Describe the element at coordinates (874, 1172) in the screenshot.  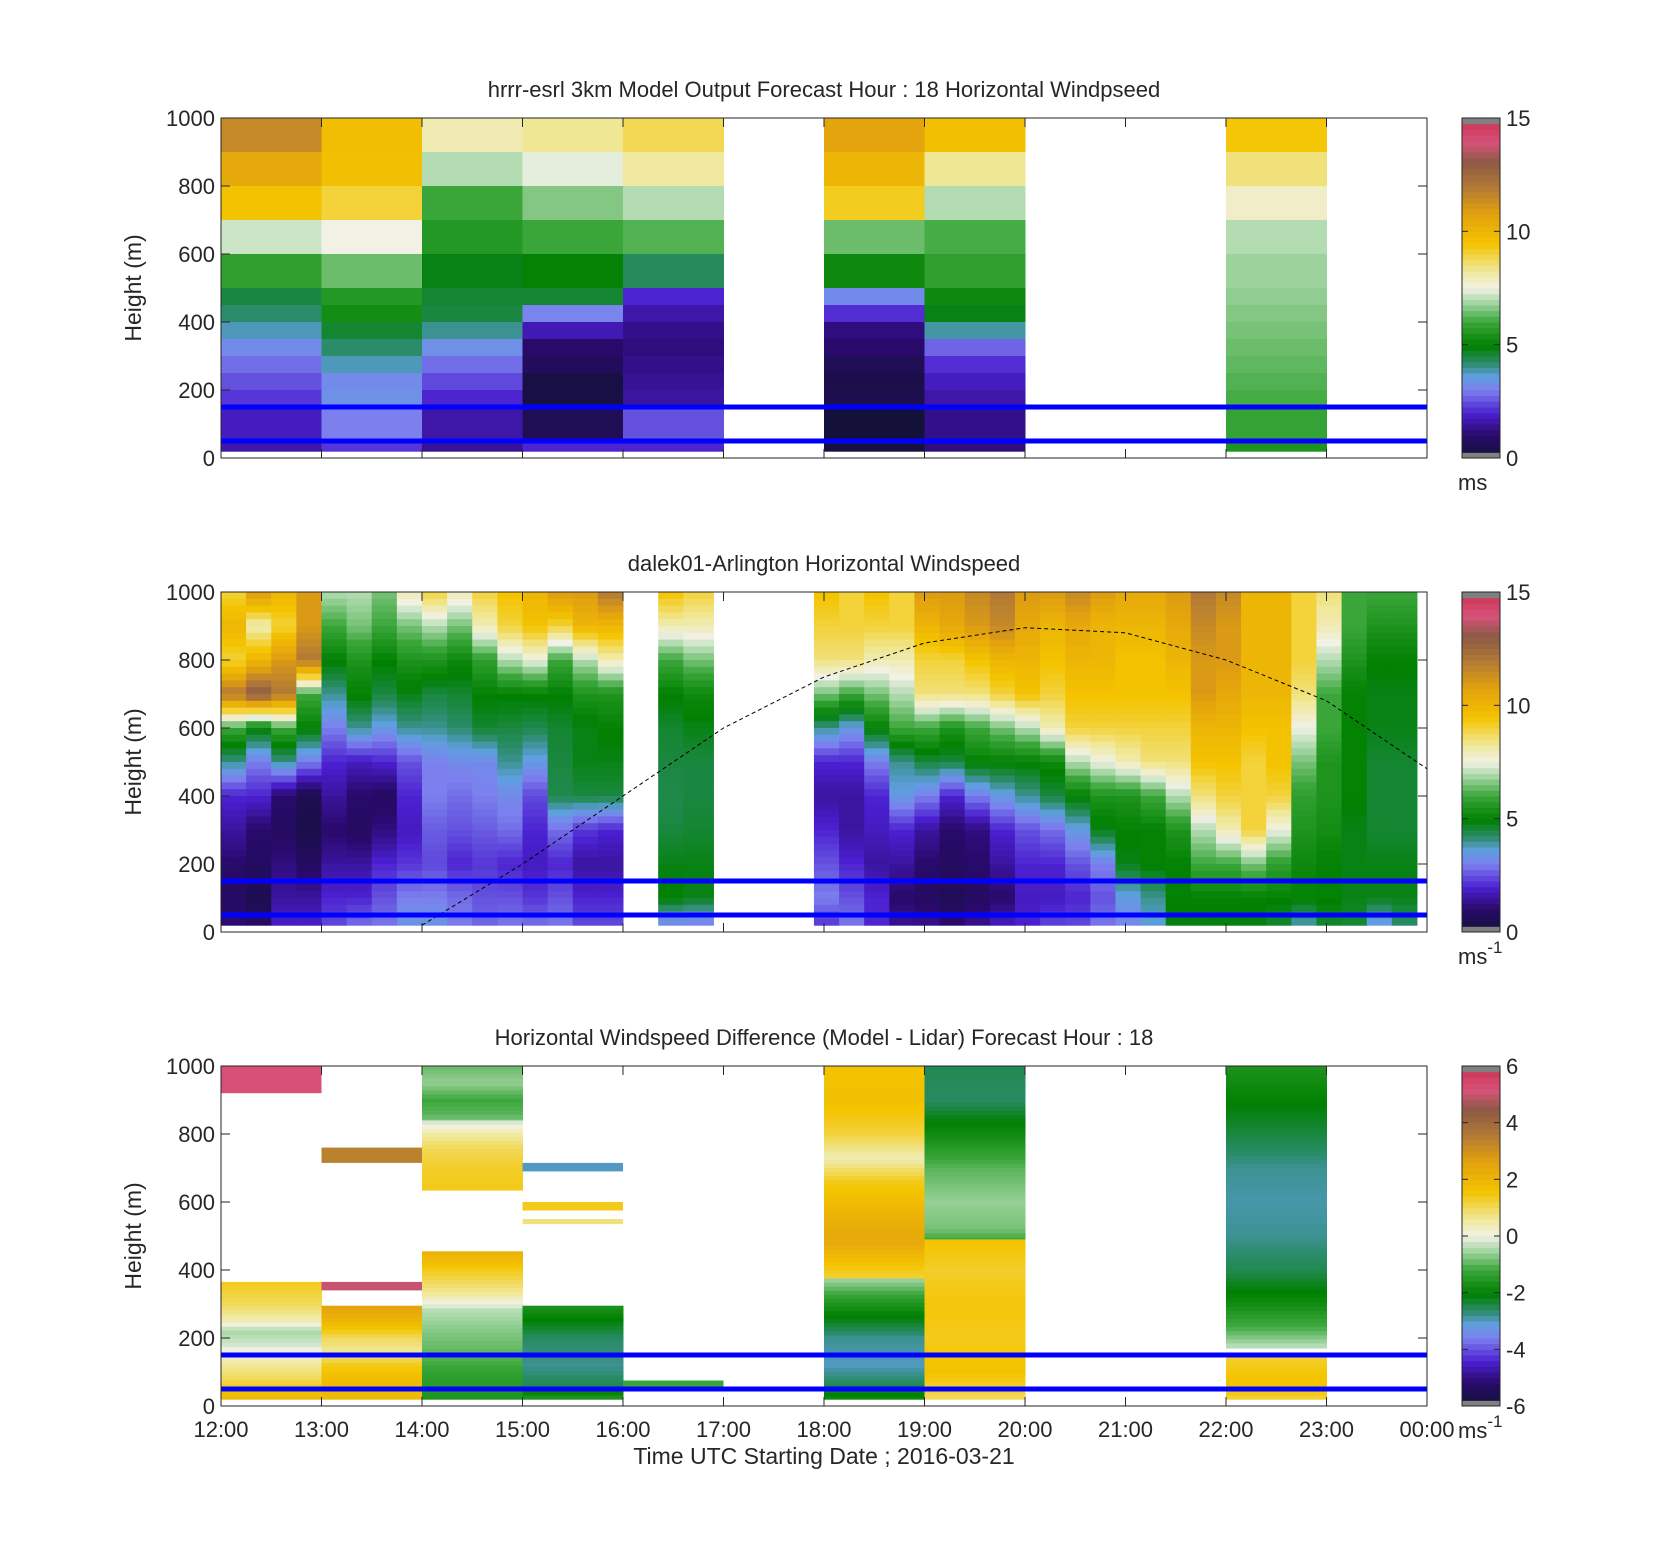
I see `difference-block` at that location.